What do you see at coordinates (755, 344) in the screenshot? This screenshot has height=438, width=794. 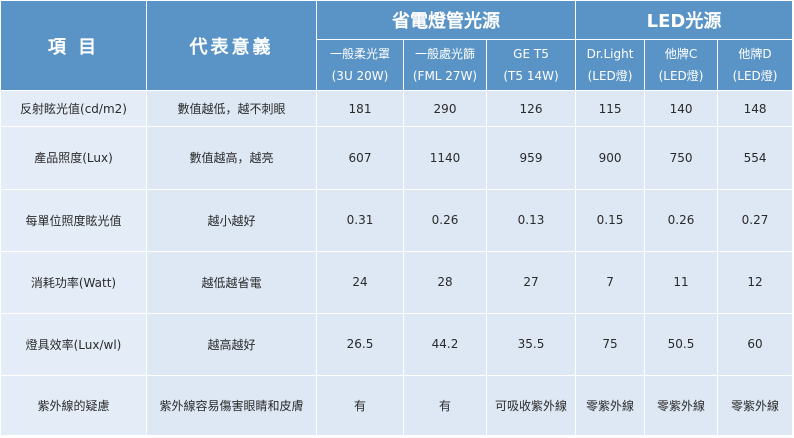 I see `table-cell: 60` at bounding box center [755, 344].